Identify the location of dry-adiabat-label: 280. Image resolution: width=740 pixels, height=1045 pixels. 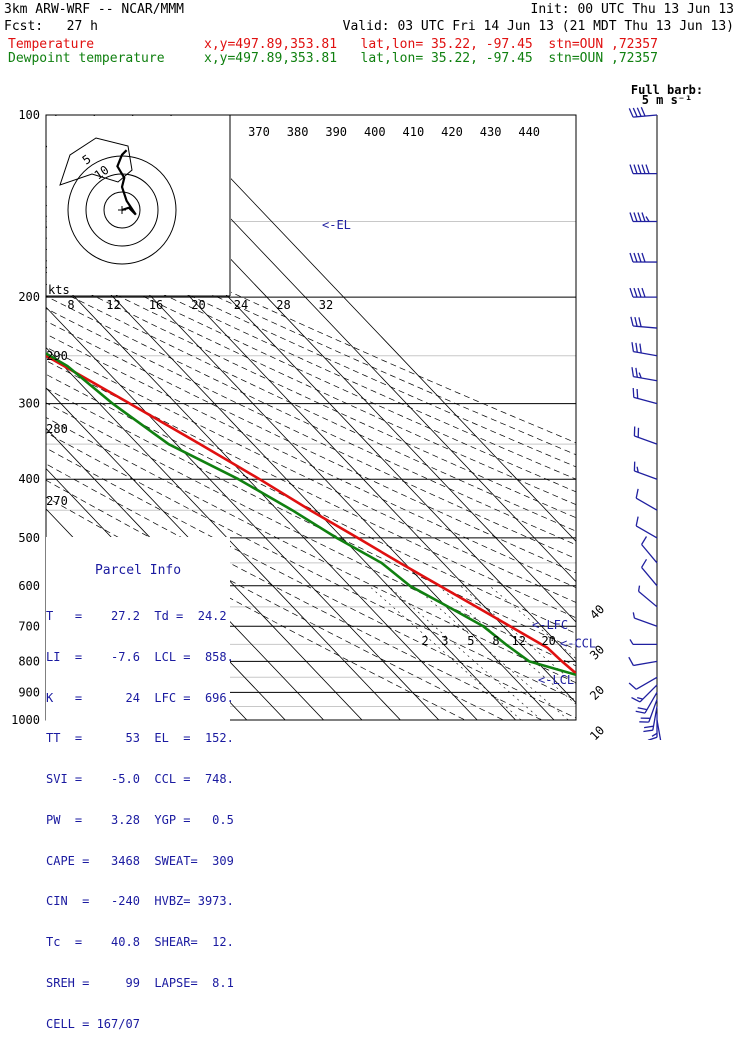
(57, 429).